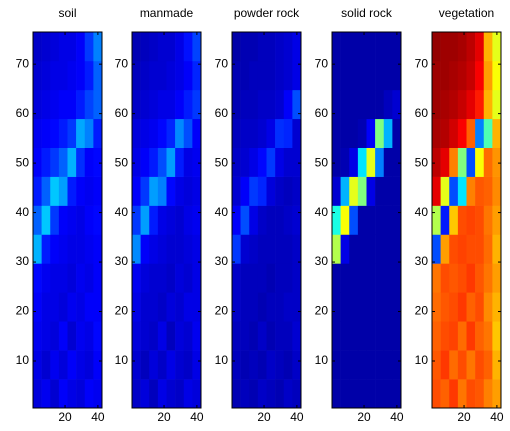 This screenshot has width=510, height=431. What do you see at coordinates (366, 220) in the screenshot?
I see `axes-frame` at bounding box center [366, 220].